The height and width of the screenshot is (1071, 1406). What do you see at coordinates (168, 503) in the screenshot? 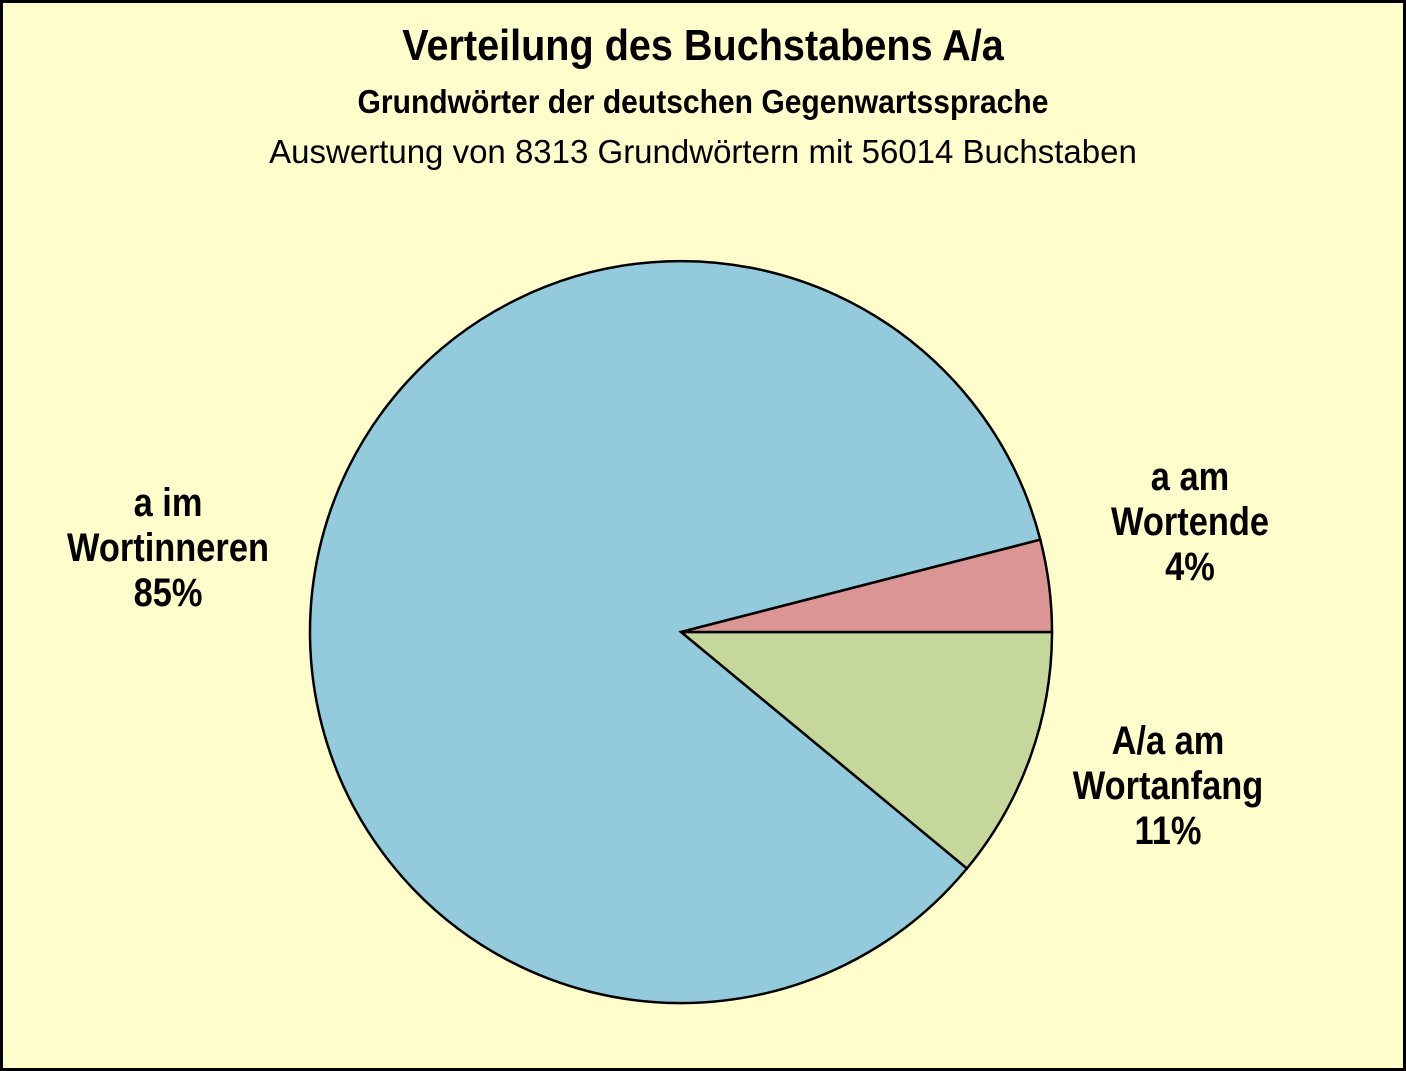
I see `label-wortinneren-line1: a im` at bounding box center [168, 503].